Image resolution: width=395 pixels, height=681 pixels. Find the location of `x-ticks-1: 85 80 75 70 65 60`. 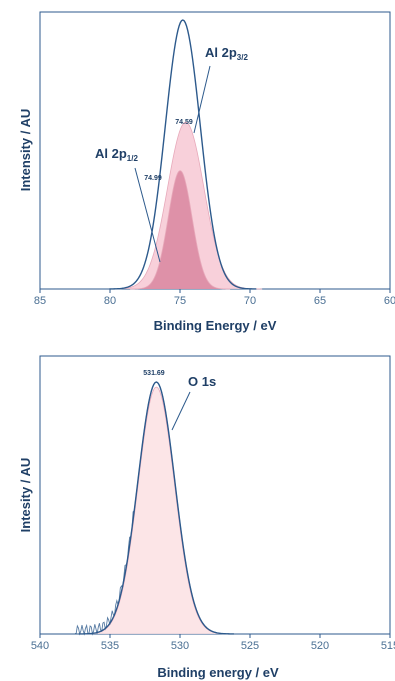

x-ticks-1: 85 80 75 70 65 60 is located at coordinates (214, 298).